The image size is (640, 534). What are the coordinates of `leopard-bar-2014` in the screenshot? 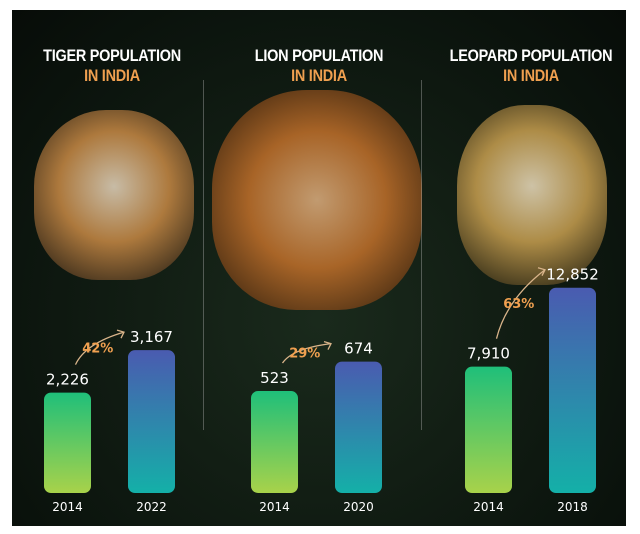 It's located at (488, 429).